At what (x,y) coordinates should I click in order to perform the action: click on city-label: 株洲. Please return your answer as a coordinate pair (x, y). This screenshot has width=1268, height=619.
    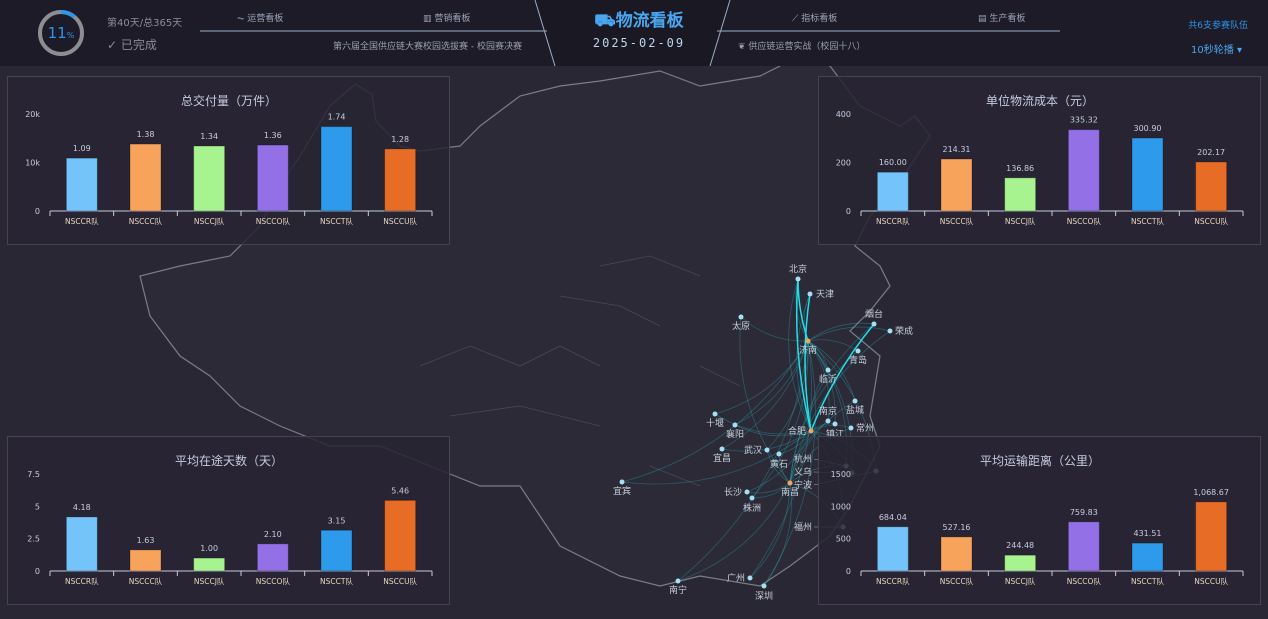
    Looking at the image, I should click on (752, 508).